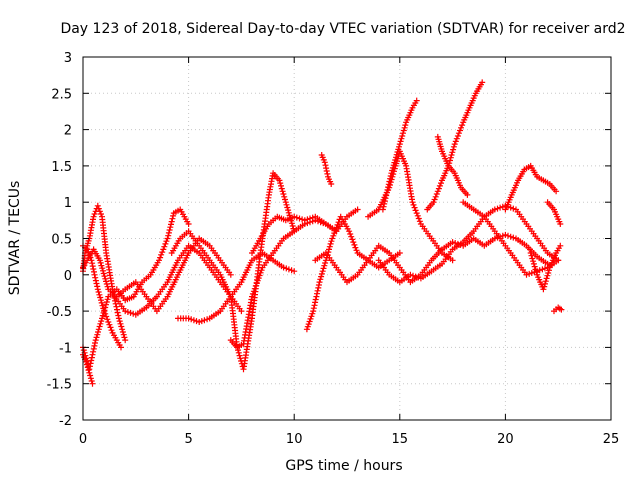 The image size is (640, 480). What do you see at coordinates (343, 466) in the screenshot?
I see `x-axis-label: GPS time / hours` at bounding box center [343, 466].